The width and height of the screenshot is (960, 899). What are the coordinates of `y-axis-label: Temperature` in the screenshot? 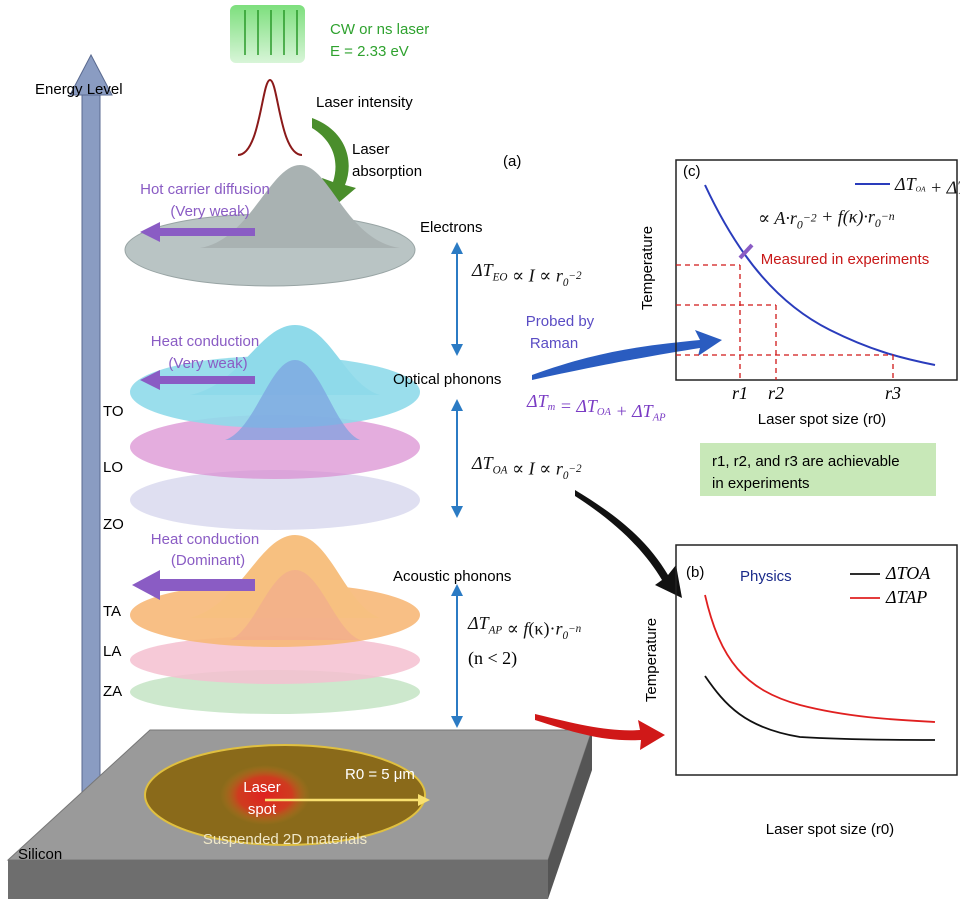 It's located at (651, 660).